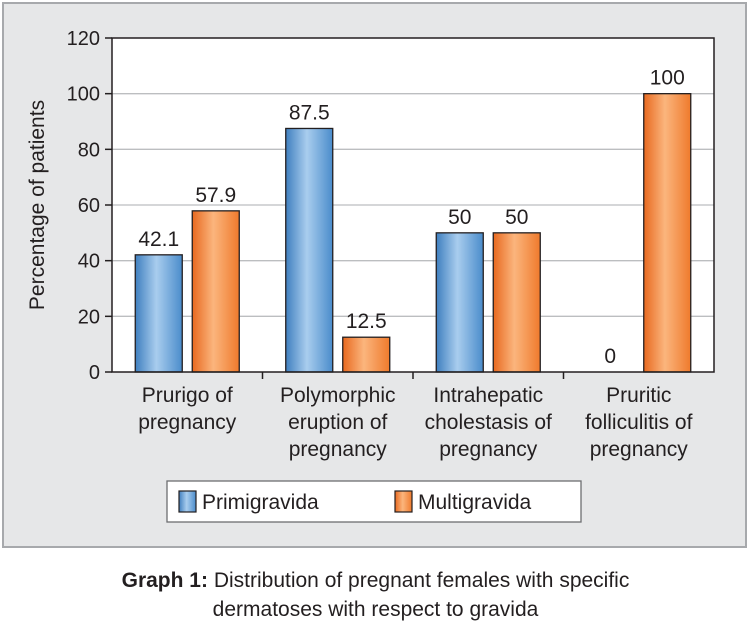  Describe the element at coordinates (37, 205) in the screenshot. I see `y-axis-title: Percentage of patients` at that location.